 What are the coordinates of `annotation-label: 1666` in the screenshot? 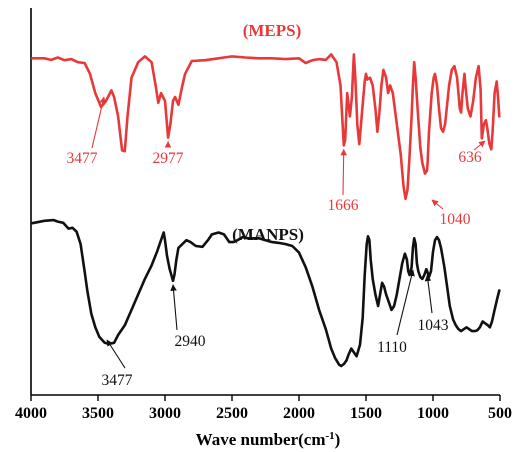 It's located at (343, 205).